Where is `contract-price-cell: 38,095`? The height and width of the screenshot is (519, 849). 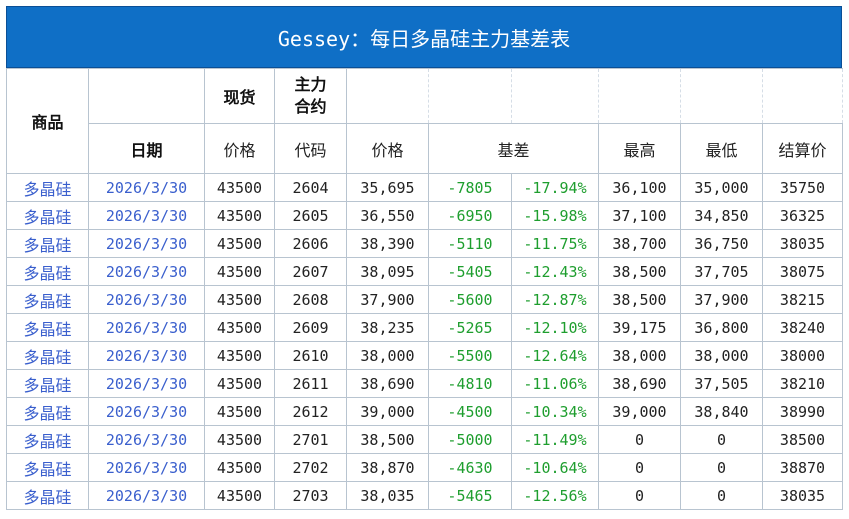 contract-price-cell: 38,095 is located at coordinates (387, 271).